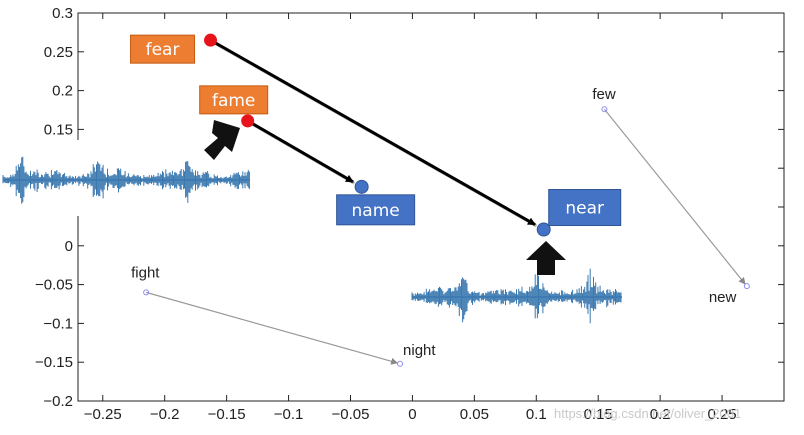 The image size is (804, 435). Describe the element at coordinates (62, 91) in the screenshot. I see `y-tick-label: 0.2` at that location.